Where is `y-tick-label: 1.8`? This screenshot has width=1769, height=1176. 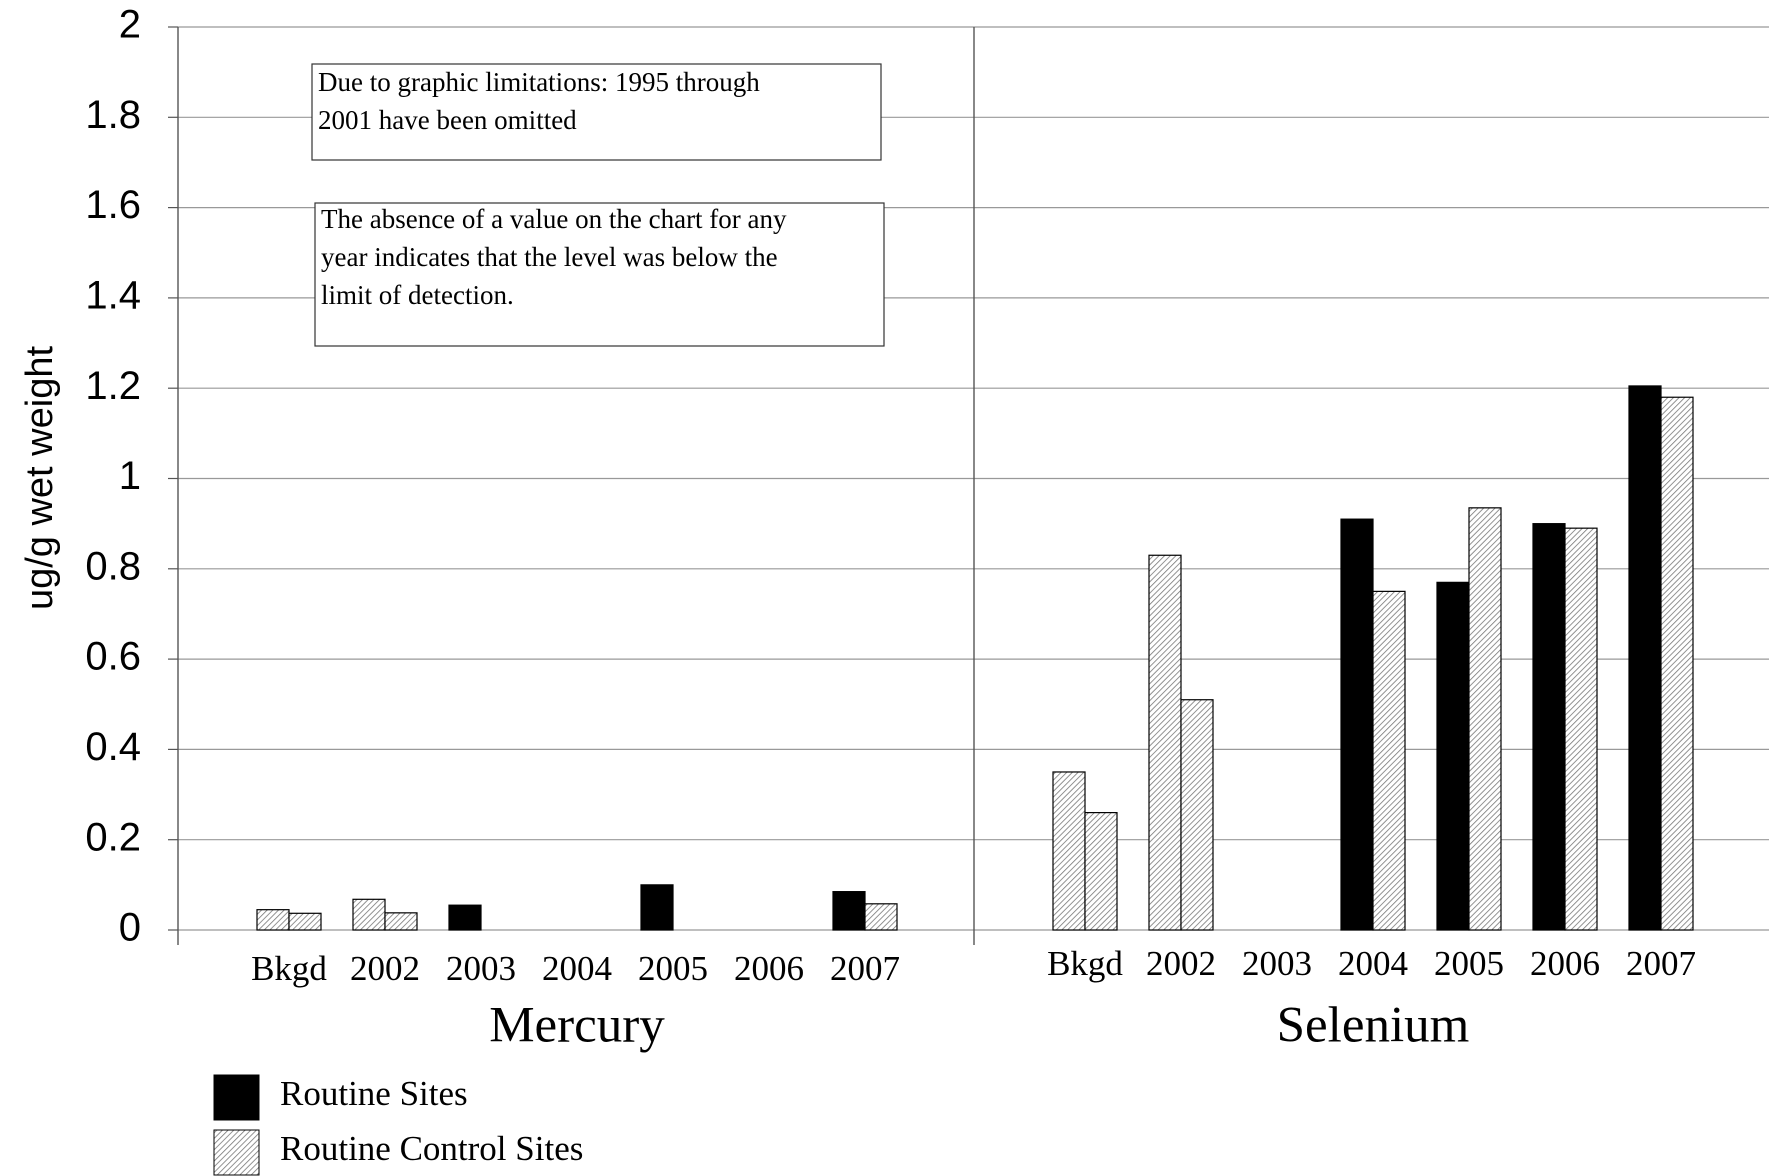 y-tick-label: 1.8 is located at coordinates (113, 115).